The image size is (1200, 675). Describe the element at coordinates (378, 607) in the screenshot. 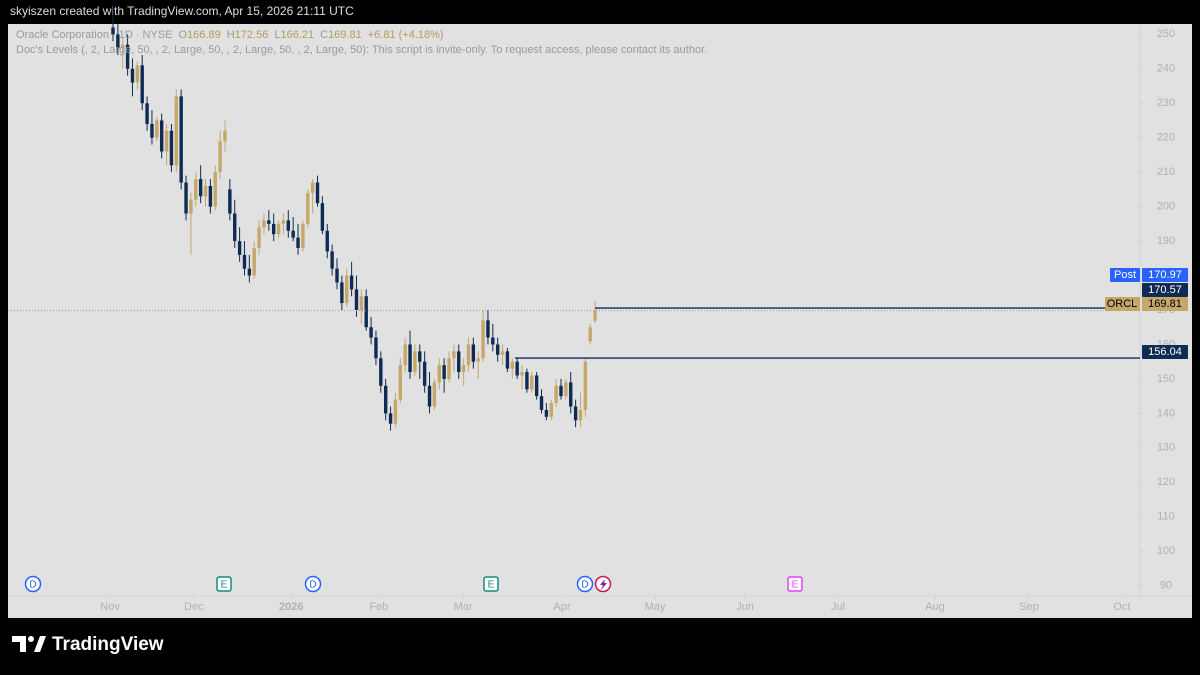

I see `x-tick-label: Feb` at that location.